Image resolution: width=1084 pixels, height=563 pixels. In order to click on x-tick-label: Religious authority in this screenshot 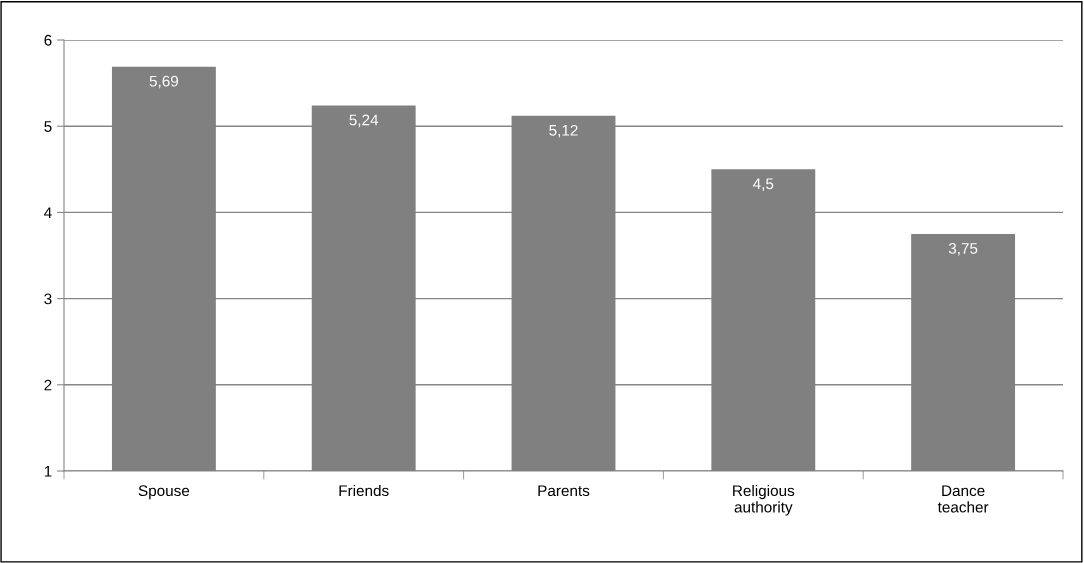, I will do `click(764, 500)`.